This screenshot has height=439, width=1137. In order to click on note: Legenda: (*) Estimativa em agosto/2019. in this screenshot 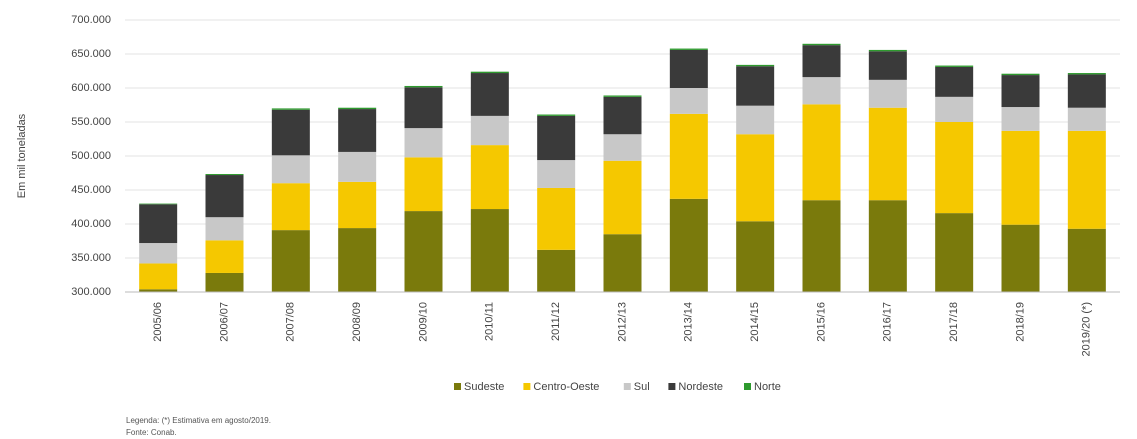, I will do `click(198, 420)`.